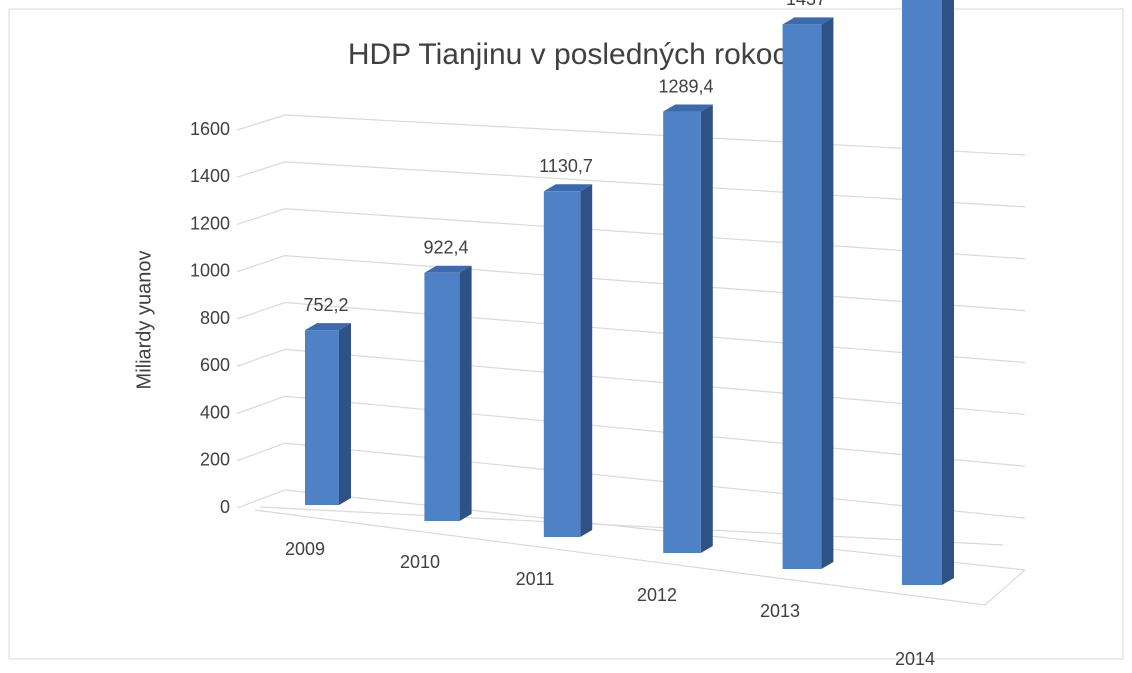 This screenshot has height=673, width=1132. What do you see at coordinates (210, 271) in the screenshot?
I see `y-tick-label: 1000` at bounding box center [210, 271].